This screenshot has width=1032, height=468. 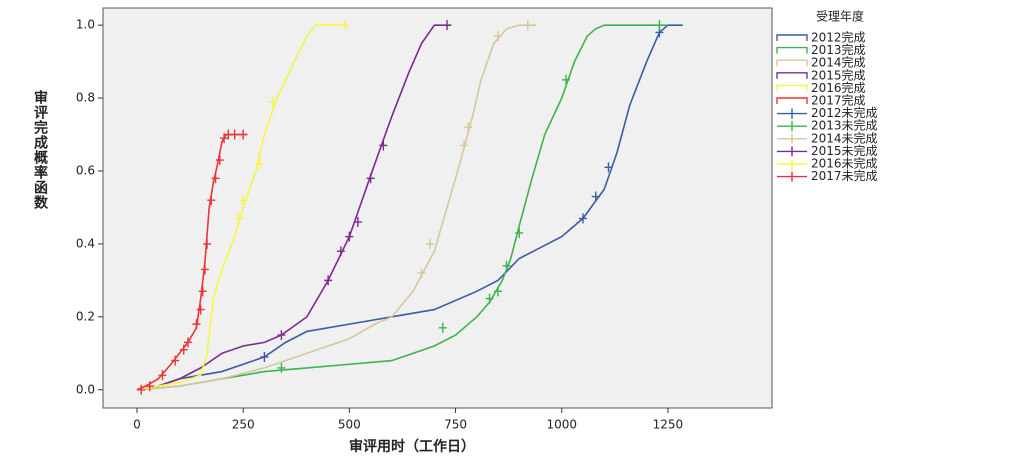 I want to click on legend-label: 2017完成, so click(x=838, y=100).